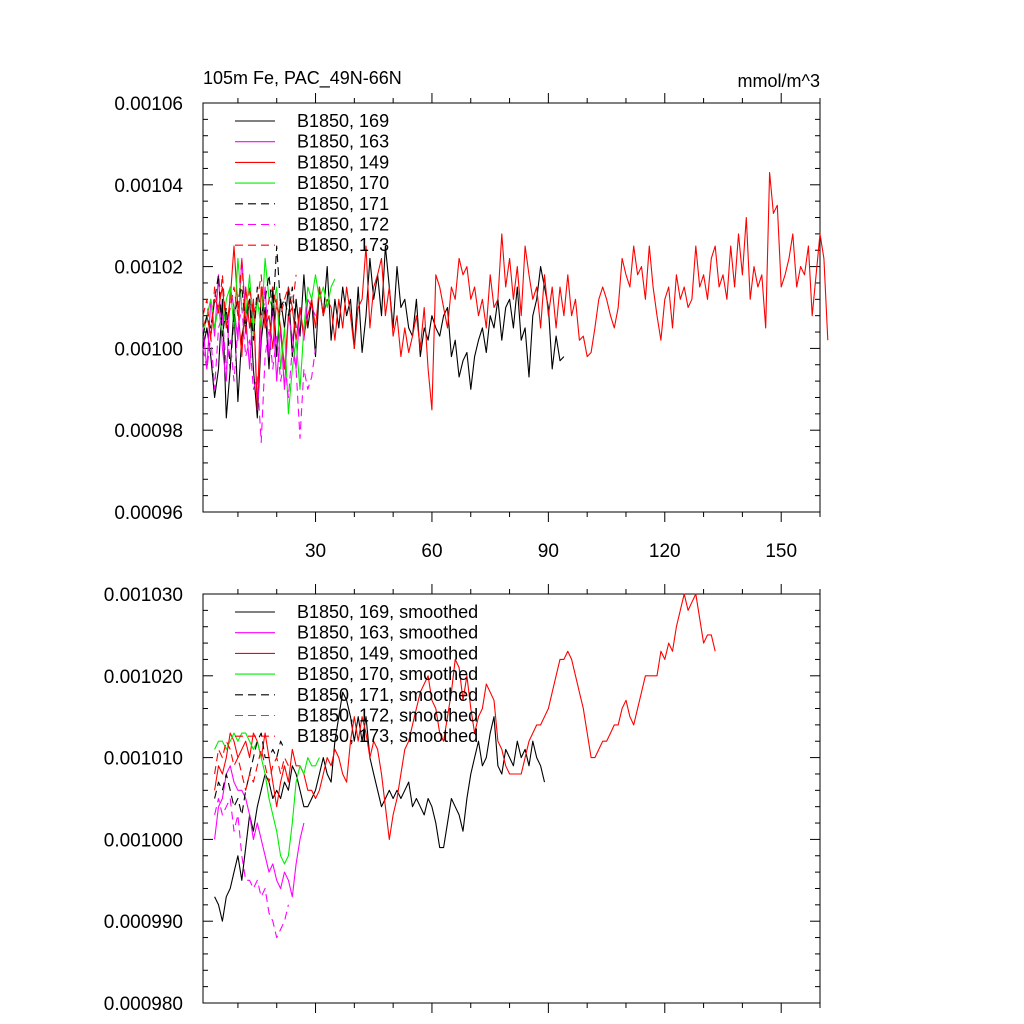  I want to click on legend-label-163: B1850, 163, so click(343, 142).